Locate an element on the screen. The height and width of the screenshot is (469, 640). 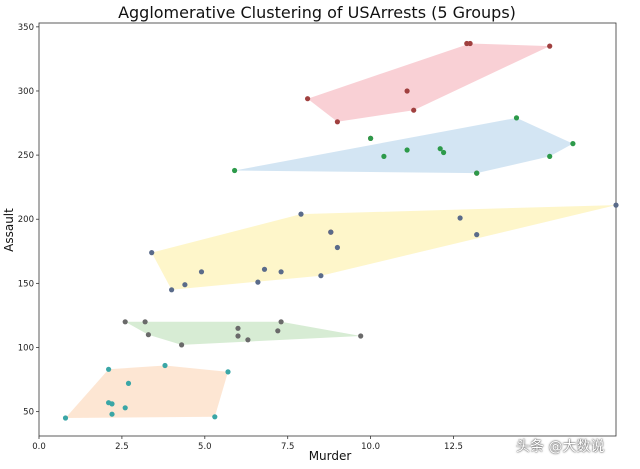
y-tick-label: 100 is located at coordinates (26, 349).